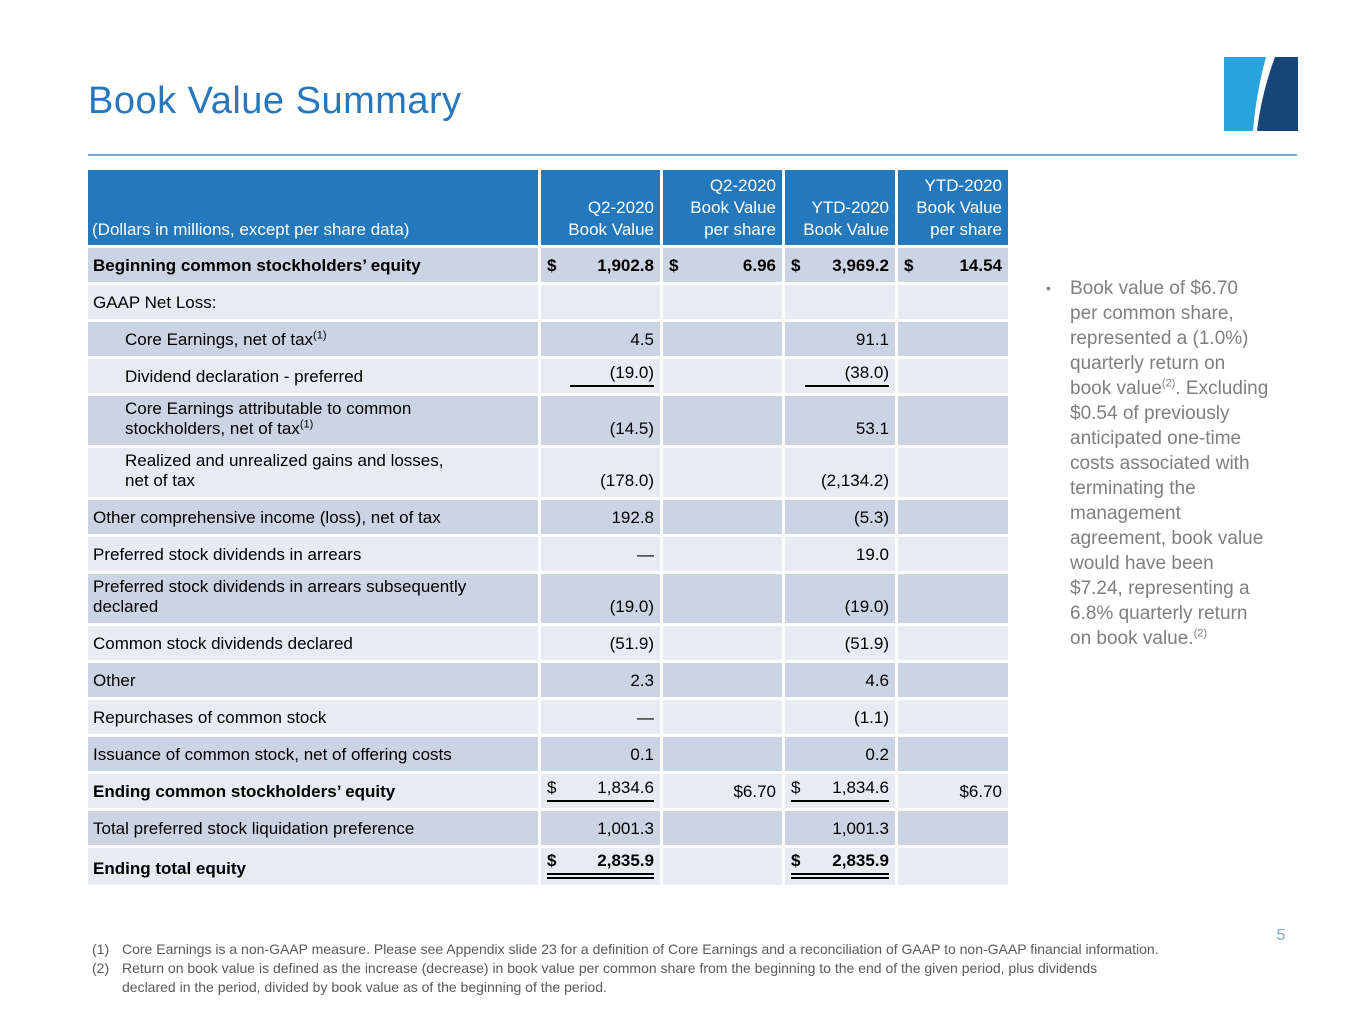 The height and width of the screenshot is (1024, 1365). Describe the element at coordinates (953, 207) in the screenshot. I see `column-header: YTD-2020 Book Value per share` at that location.